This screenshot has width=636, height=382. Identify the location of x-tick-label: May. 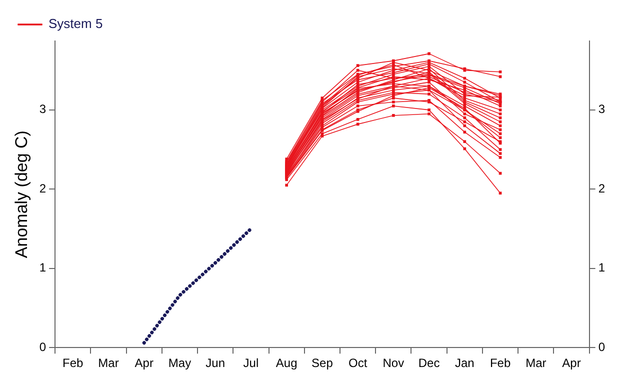
(180, 363).